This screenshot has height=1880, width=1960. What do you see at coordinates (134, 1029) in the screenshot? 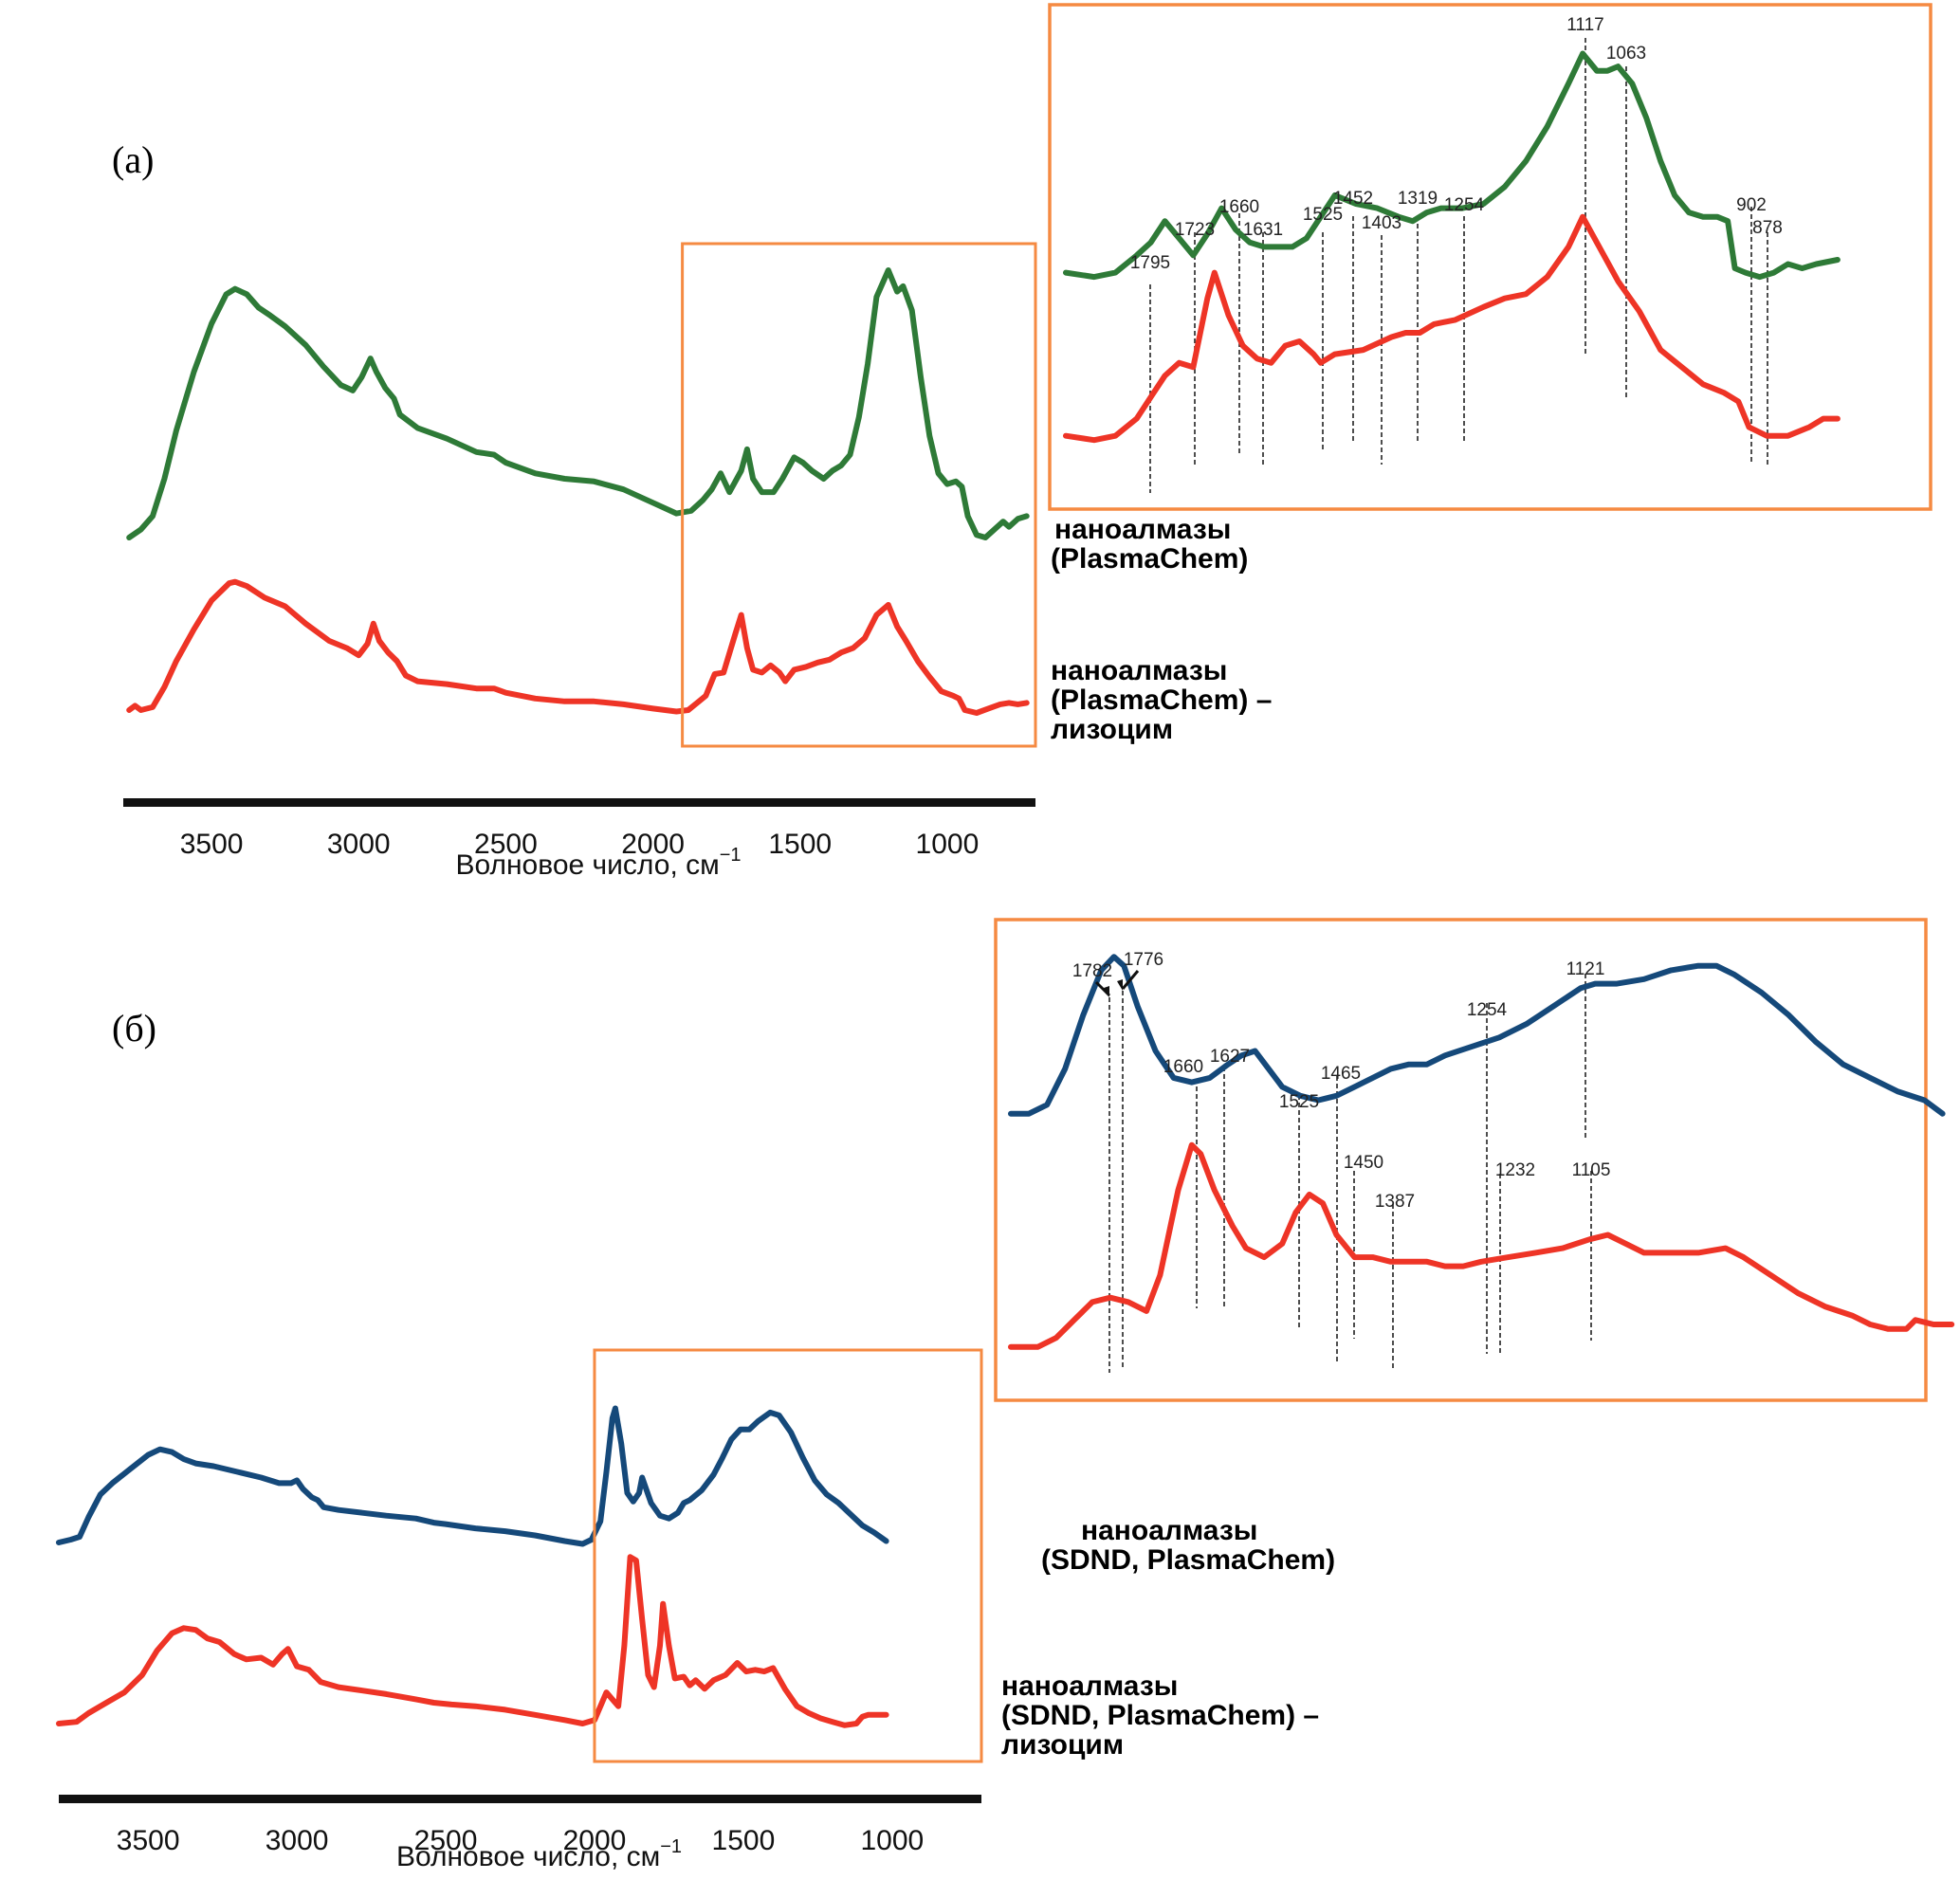
I see `panel-label-b: (б)` at bounding box center [134, 1029].